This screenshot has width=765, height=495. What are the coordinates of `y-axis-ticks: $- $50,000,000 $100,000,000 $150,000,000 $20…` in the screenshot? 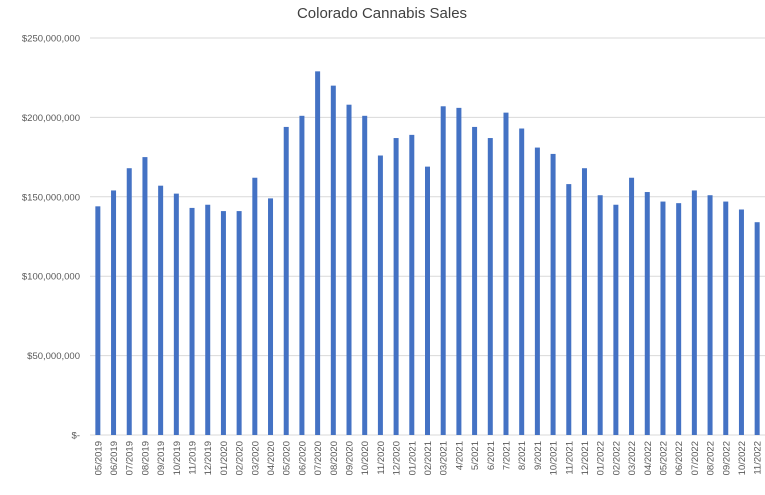 It's located at (51, 238).